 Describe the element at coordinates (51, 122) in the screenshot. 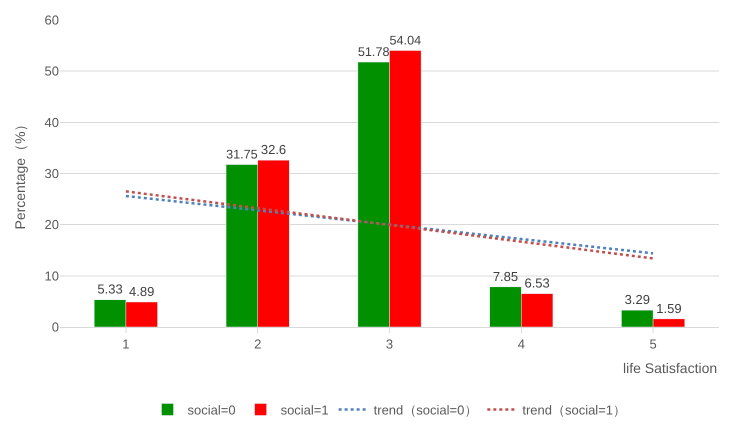

I see `y-tick-label: 40` at that location.